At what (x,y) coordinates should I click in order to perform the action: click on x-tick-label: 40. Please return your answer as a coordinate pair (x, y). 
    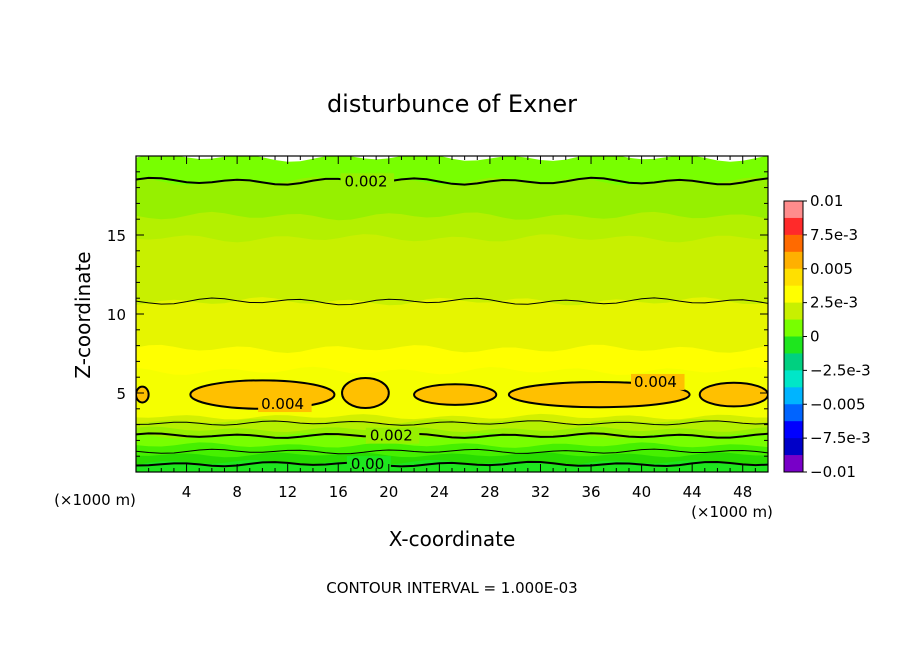
    Looking at the image, I should click on (641, 492).